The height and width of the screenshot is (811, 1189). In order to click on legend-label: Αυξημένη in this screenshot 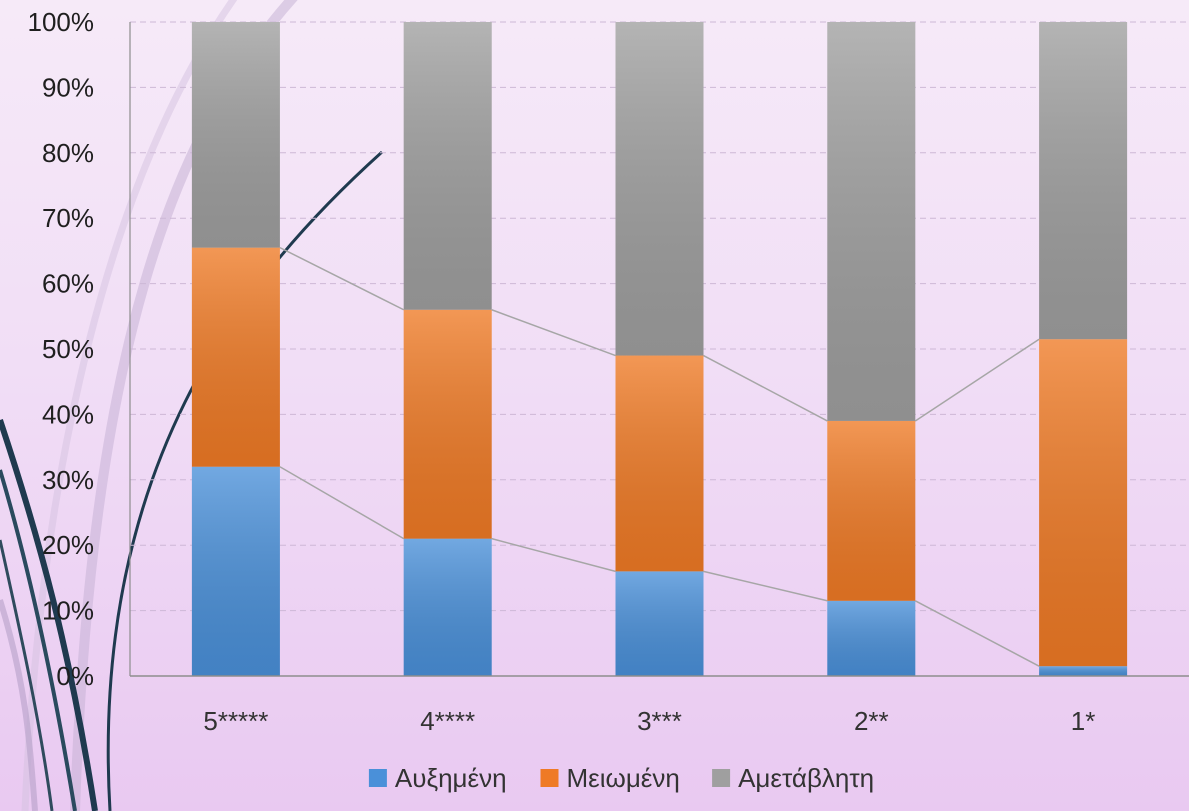, I will do `click(451, 778)`.